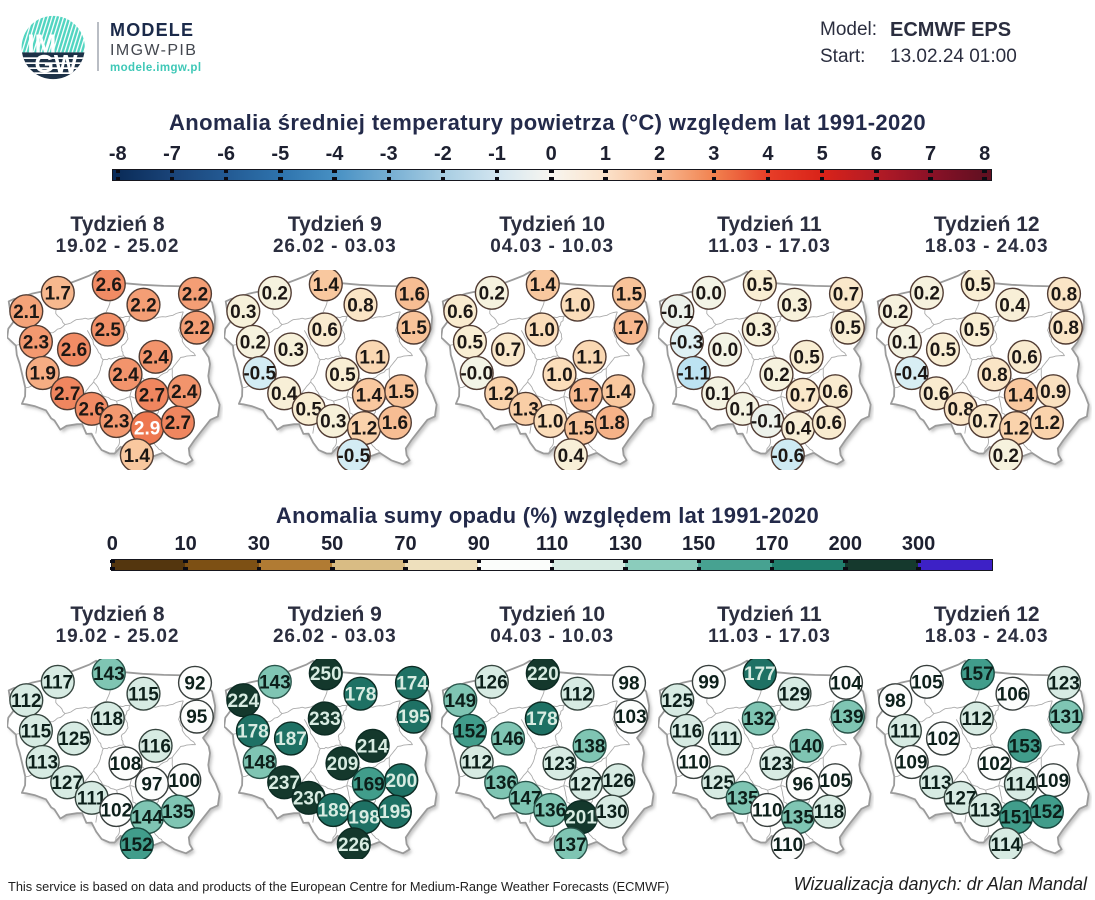 This screenshot has height=900, width=1095. I want to click on svg-text: 109, so click(1053, 781).